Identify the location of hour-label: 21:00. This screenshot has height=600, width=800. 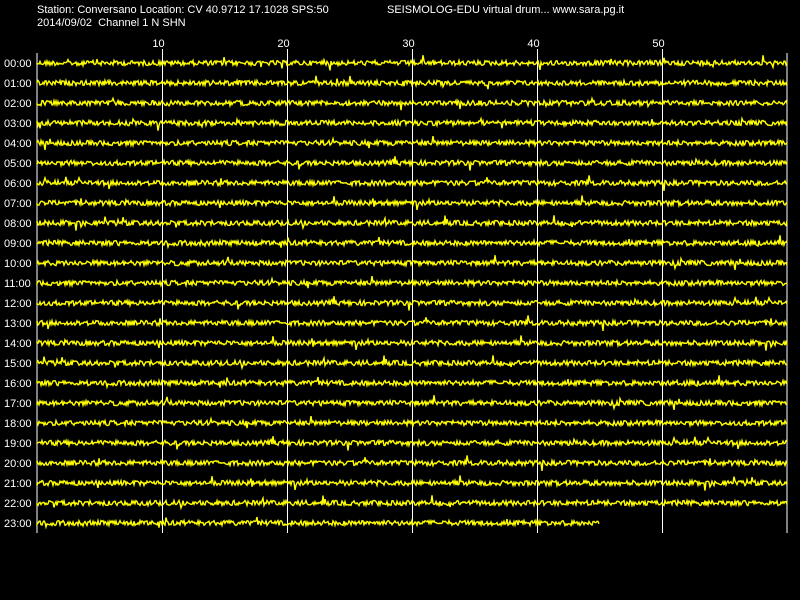
(18, 484).